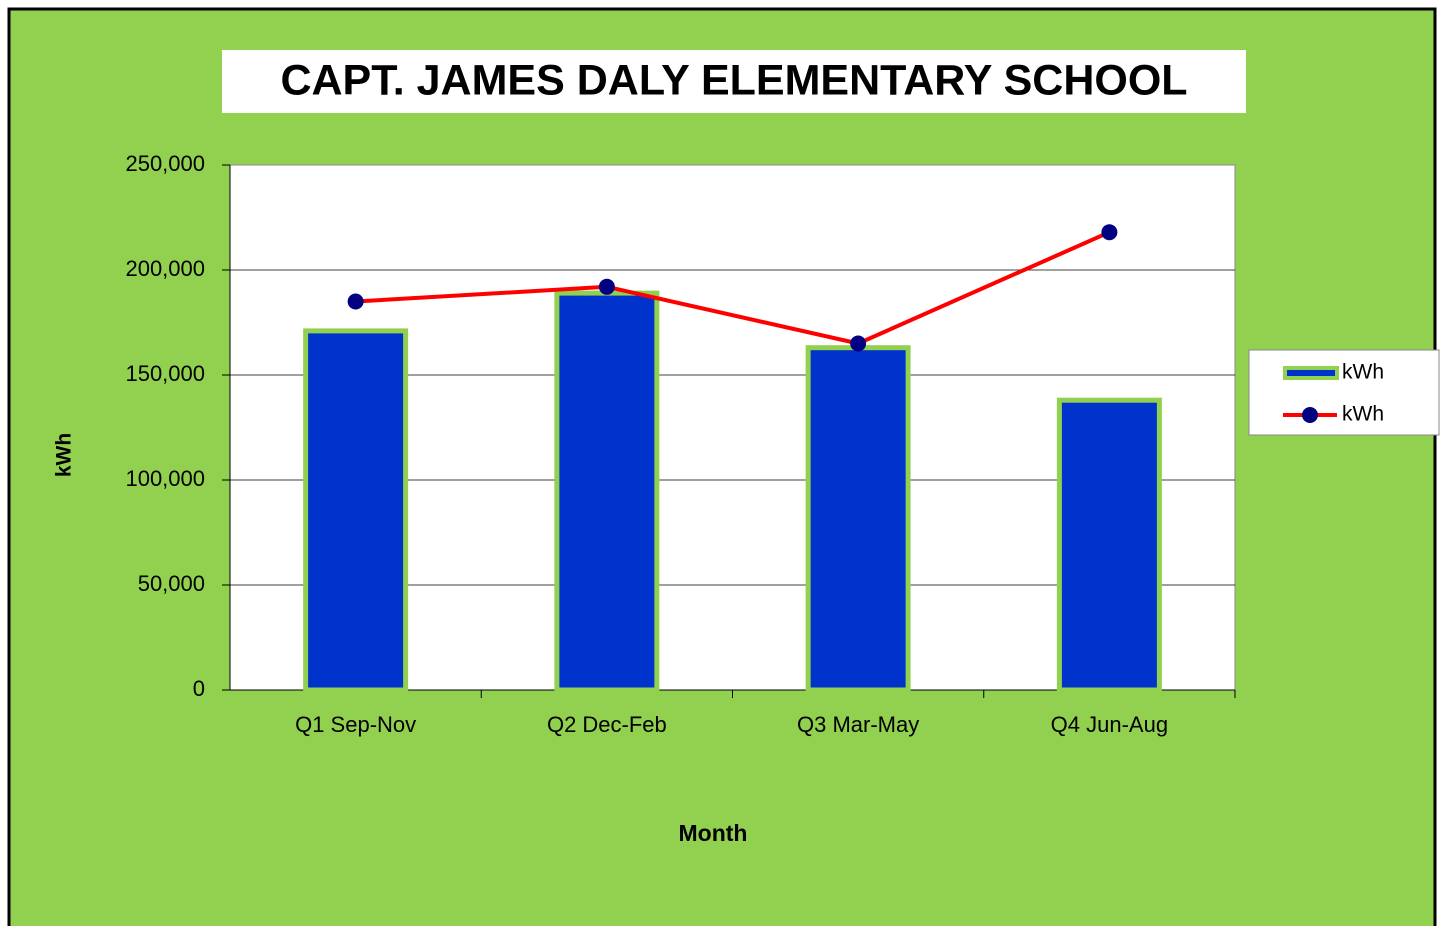 Image resolution: width=1444 pixels, height=926 pixels. I want to click on y-tick-label: 150,000, so click(165, 373).